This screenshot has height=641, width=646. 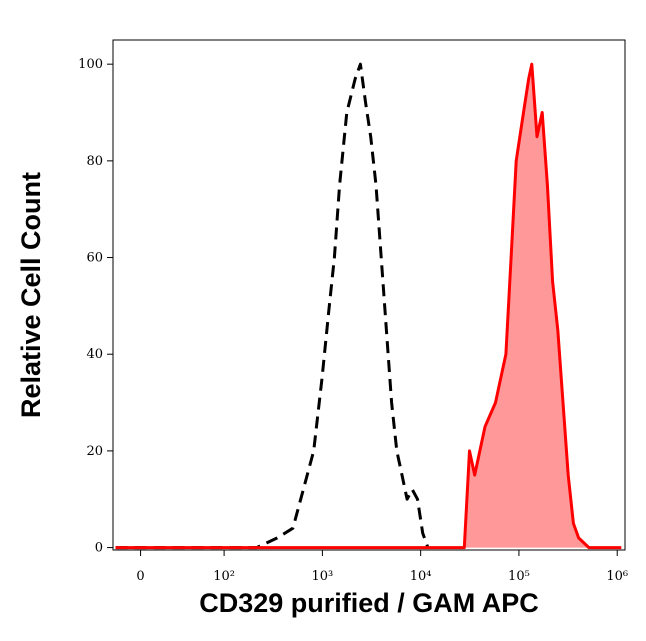 What do you see at coordinates (99, 548) in the screenshot?
I see `y-tick-label: 0` at bounding box center [99, 548].